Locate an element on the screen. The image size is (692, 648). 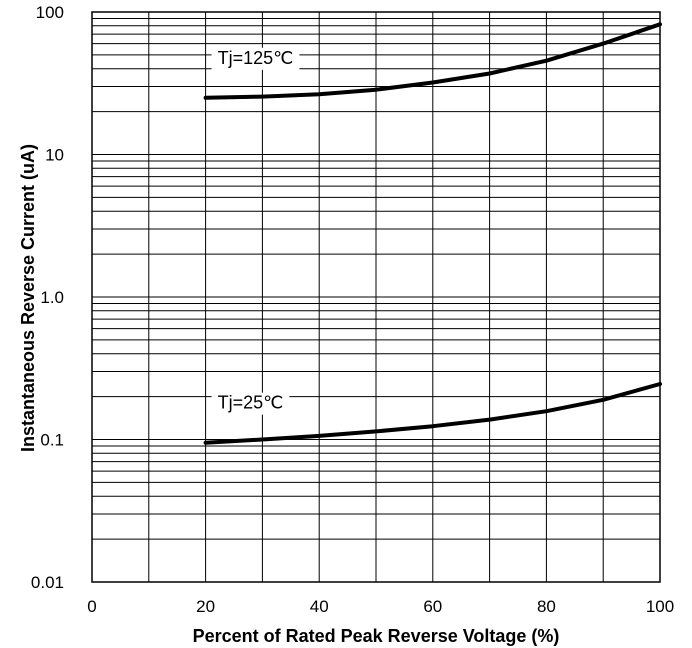
series-annotation: Tj=25℃ is located at coordinates (251, 403).